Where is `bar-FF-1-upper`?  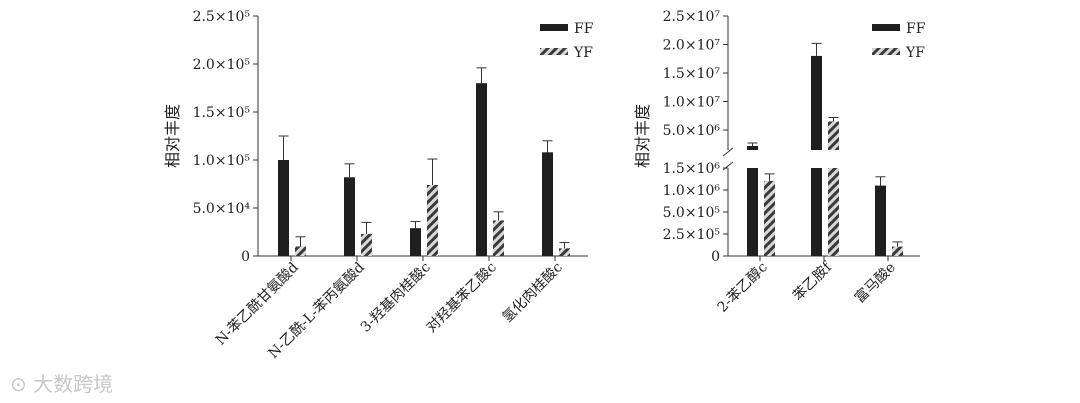 bar-FF-1-upper is located at coordinates (816, 102).